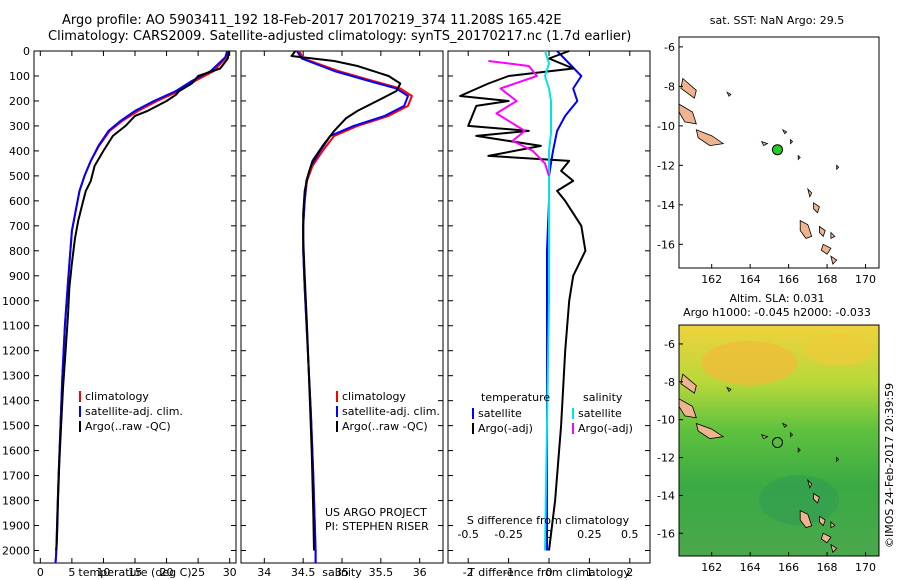  What do you see at coordinates (391, 411) in the screenshot?
I see `salinity-legend-label: satellite-adj. clim.` at bounding box center [391, 411].